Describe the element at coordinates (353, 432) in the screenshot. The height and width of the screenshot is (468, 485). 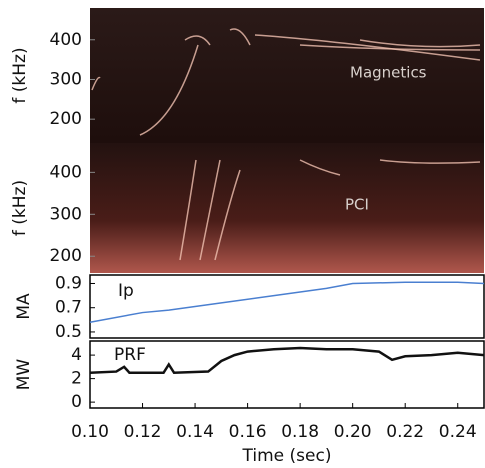
I see `x-tick-label: 0.20` at that location.